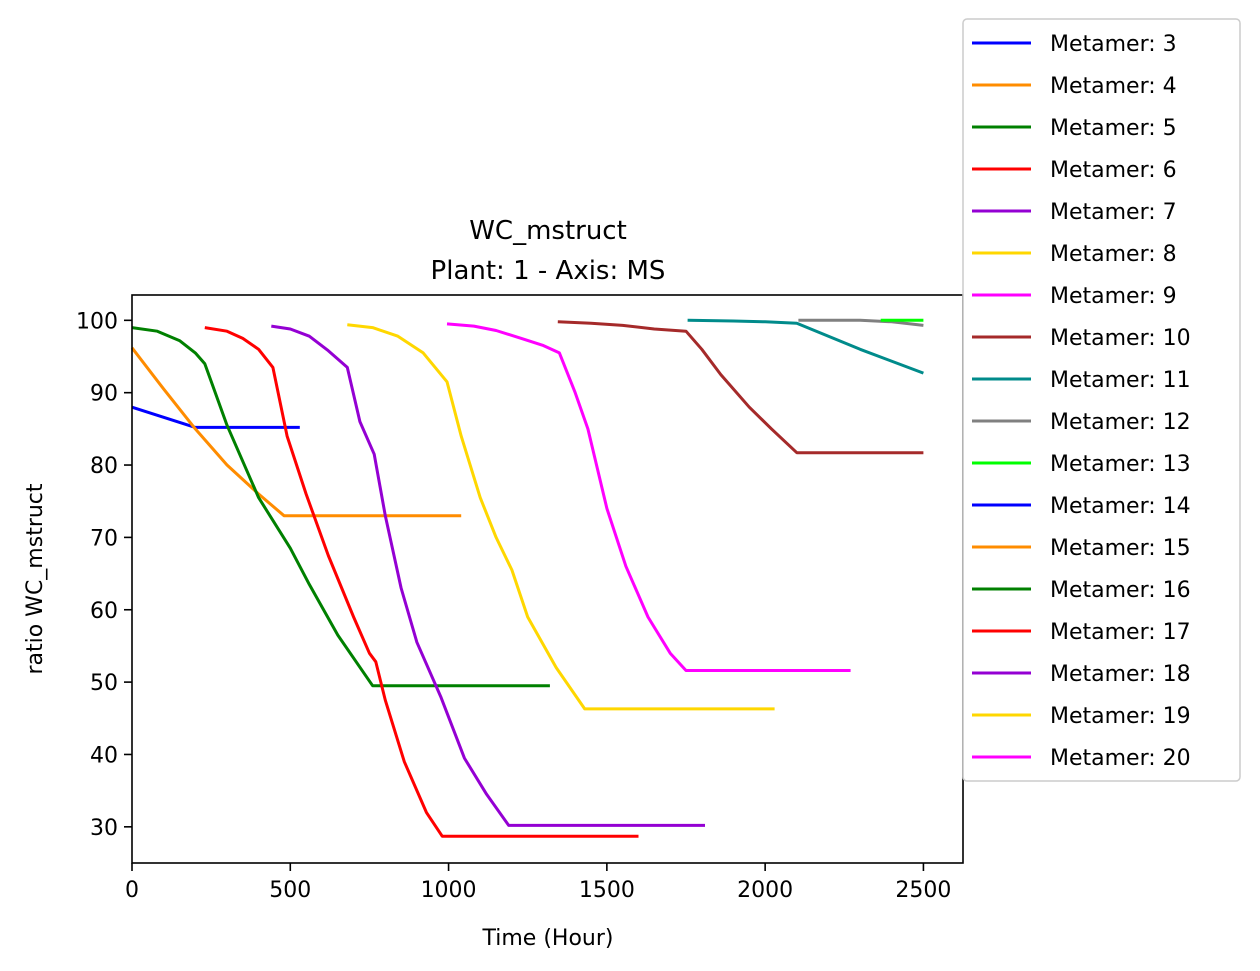 The height and width of the screenshot is (971, 1260). I want to click on legend-label: Metamer: 14, so click(1120, 506).